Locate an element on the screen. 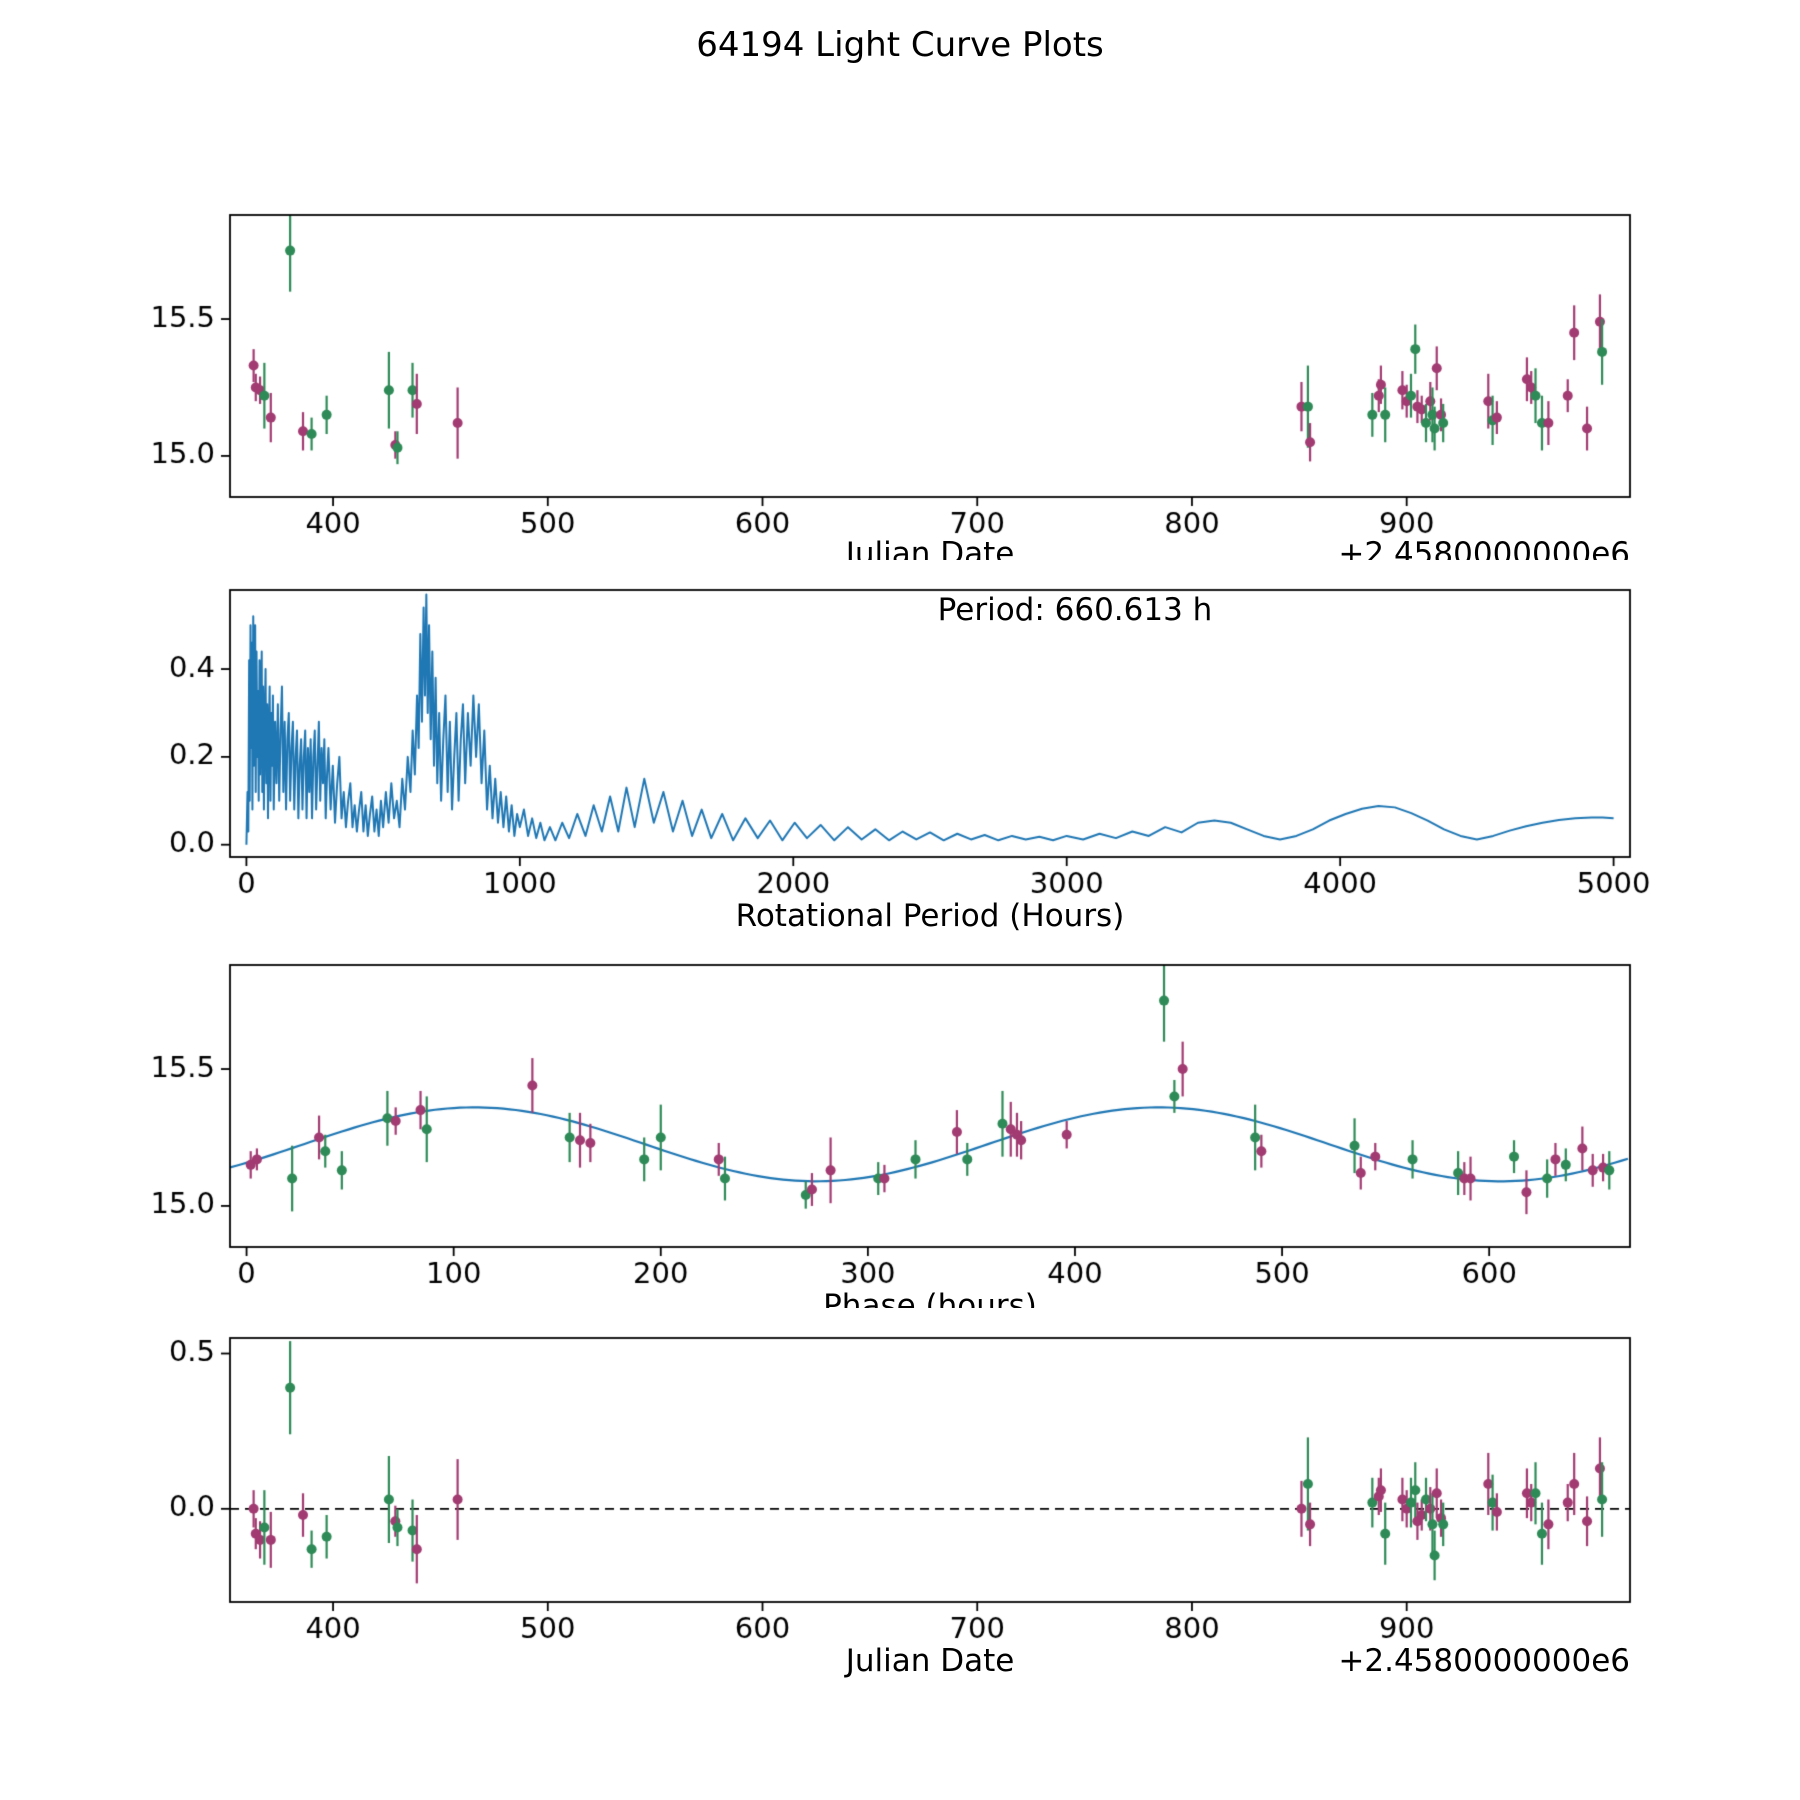 This screenshot has width=1800, height=1800. figure-title: 64194 Light Curve Plots is located at coordinates (900, 45).